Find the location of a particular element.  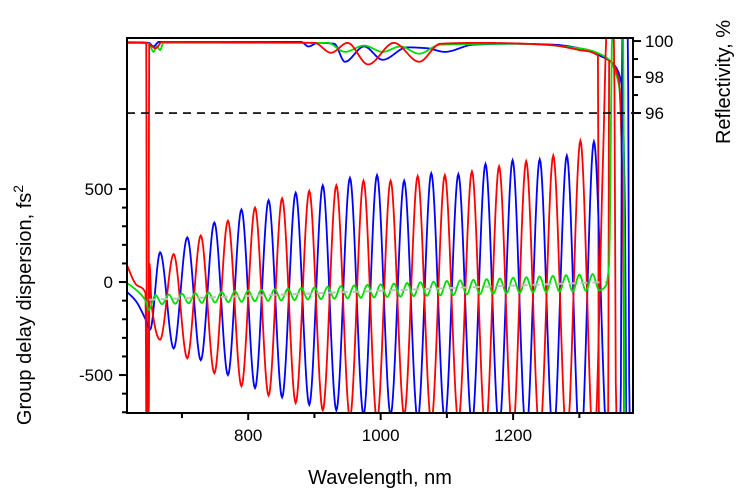

y-axis-title-left: Group delay dispersion, fs2 is located at coordinates (23, 305).